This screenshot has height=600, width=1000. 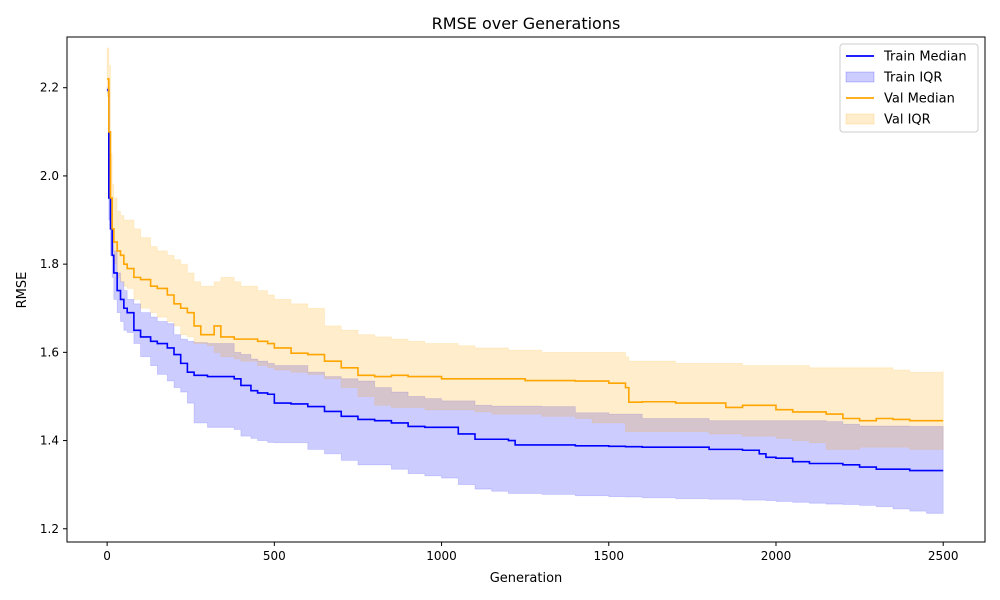 What do you see at coordinates (49, 441) in the screenshot?
I see `y-tick-label: 1.4` at bounding box center [49, 441].